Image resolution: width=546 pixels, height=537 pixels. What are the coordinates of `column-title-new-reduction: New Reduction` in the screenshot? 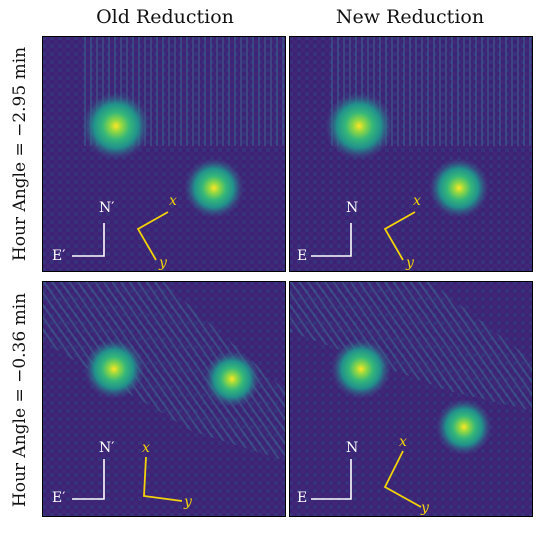 It's located at (410, 17).